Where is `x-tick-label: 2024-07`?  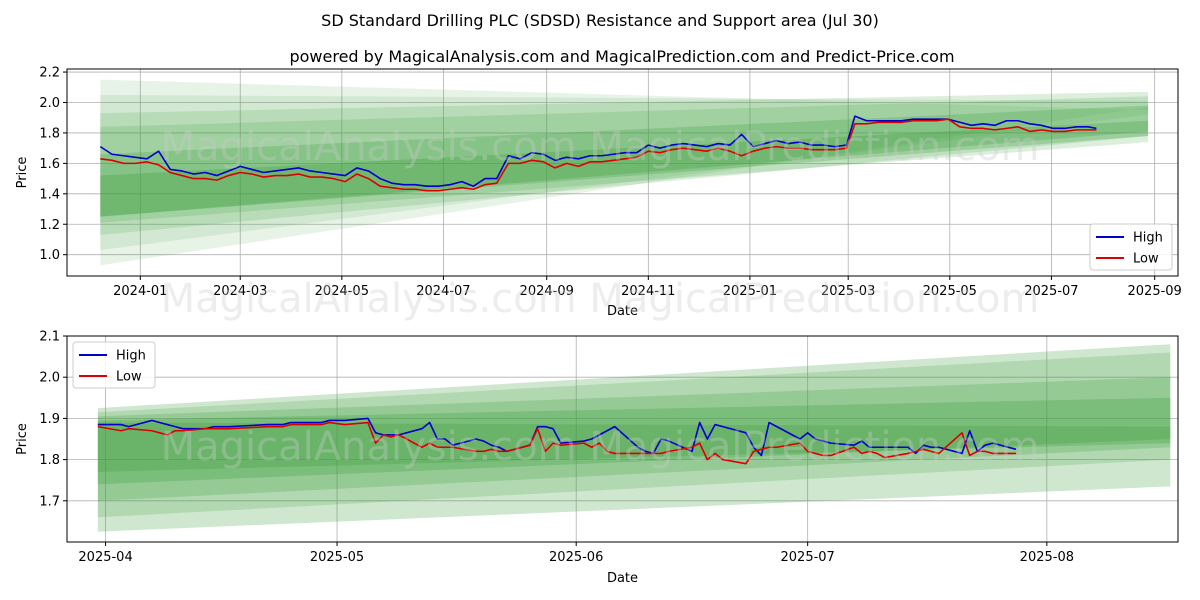
x-tick-label: 2024-07 is located at coordinates (443, 291).